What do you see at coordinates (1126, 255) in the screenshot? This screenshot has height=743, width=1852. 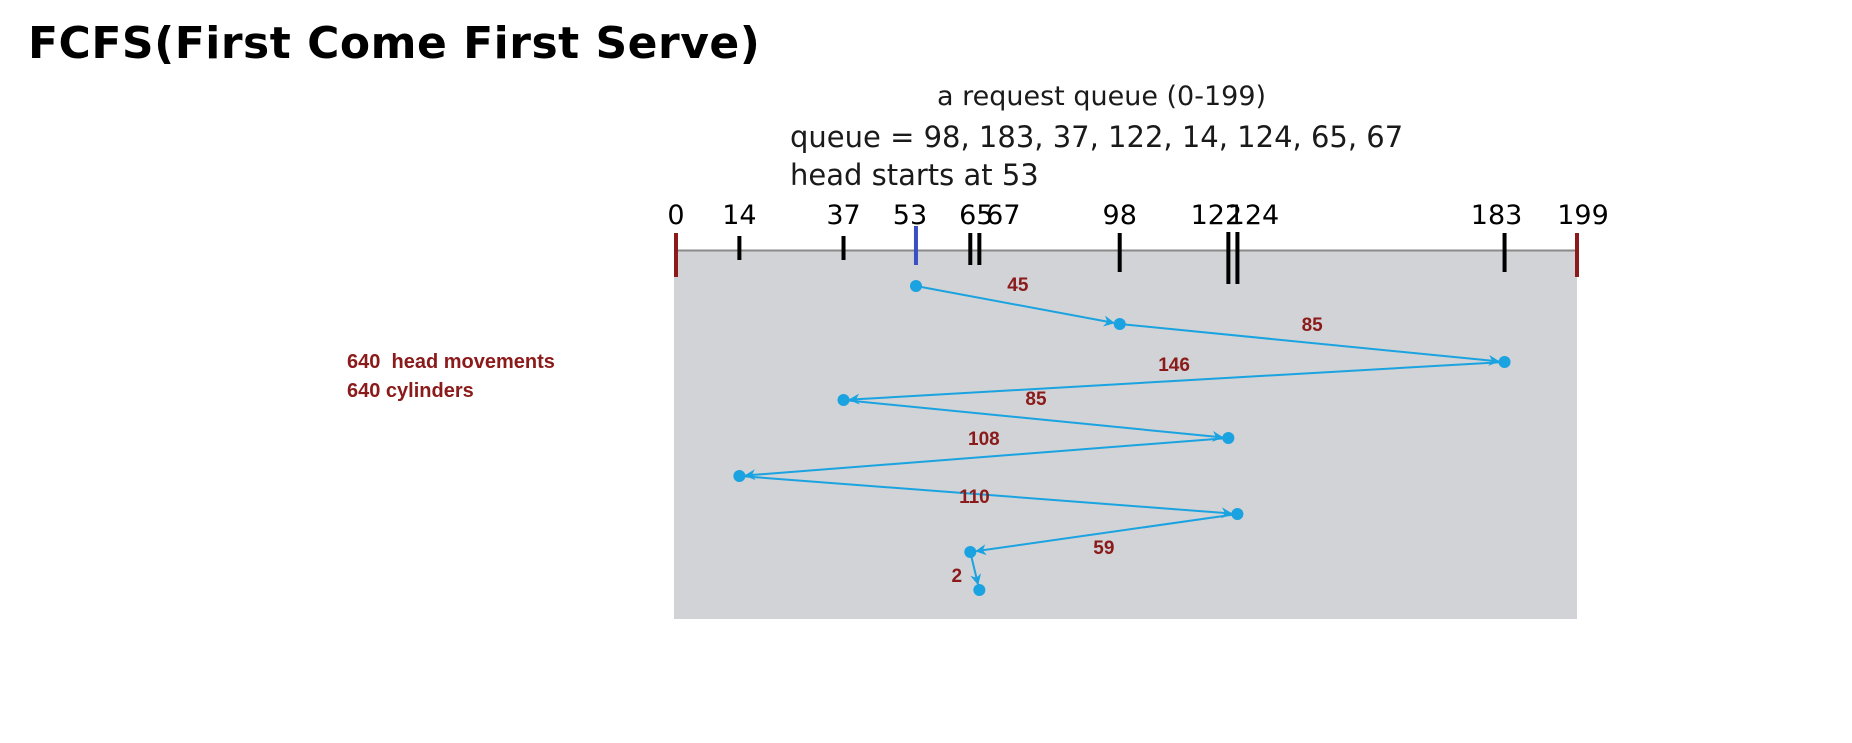 I see `axis-ticks` at bounding box center [1126, 255].